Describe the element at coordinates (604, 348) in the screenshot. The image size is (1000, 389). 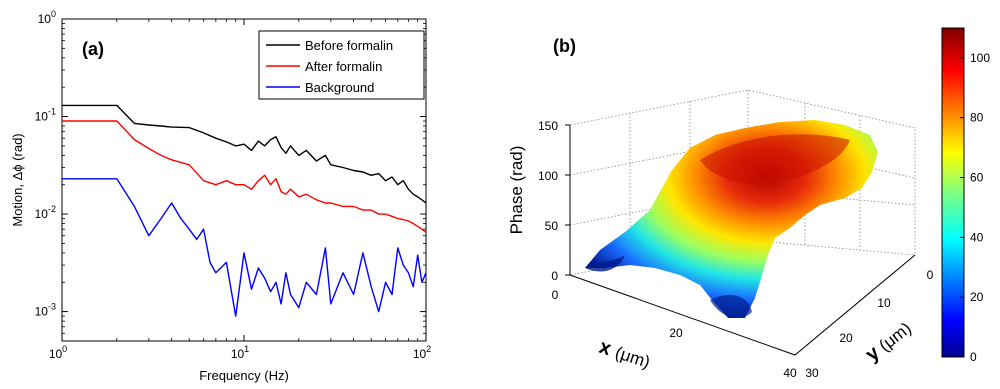
I see `x-axis-symbol: x` at that location.